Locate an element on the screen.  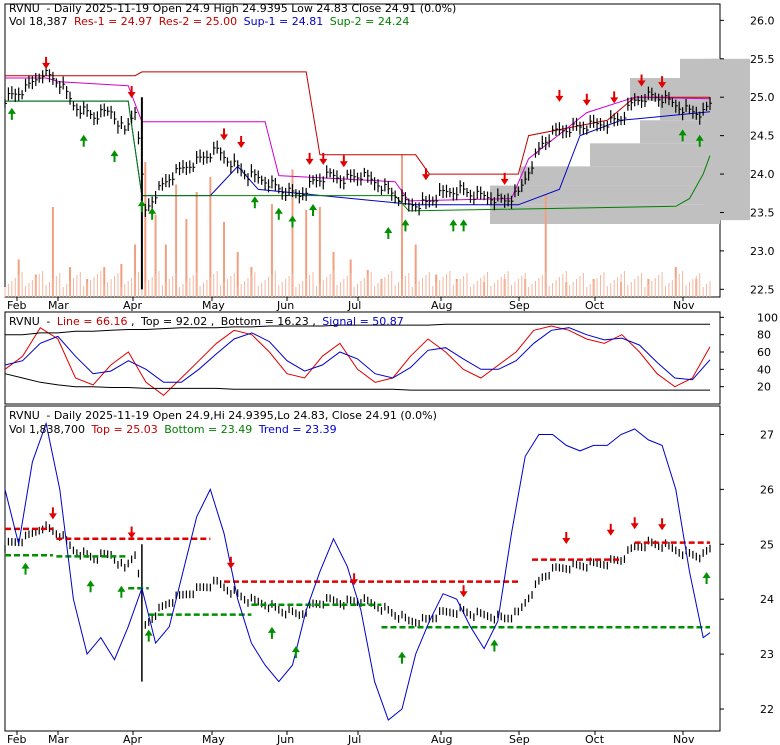
y-tick-label: 20 is located at coordinates (764, 387).